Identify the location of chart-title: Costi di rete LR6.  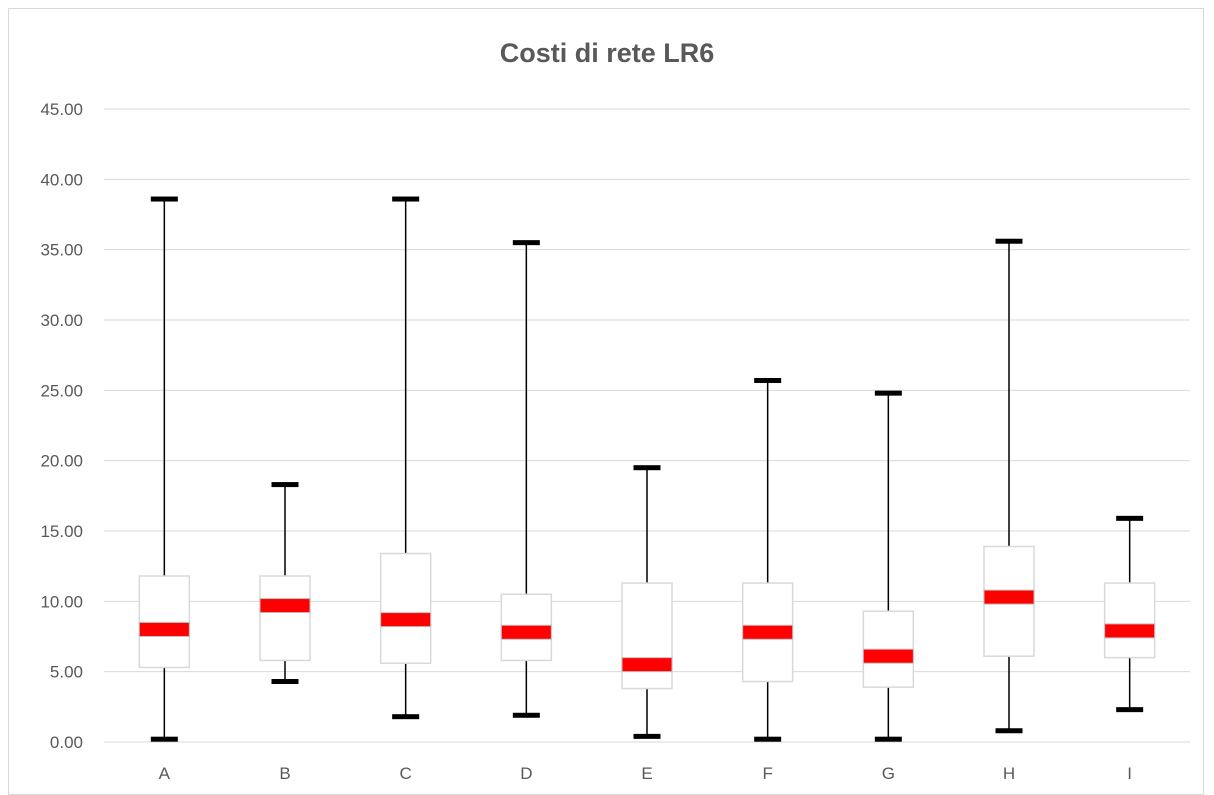
(607, 53).